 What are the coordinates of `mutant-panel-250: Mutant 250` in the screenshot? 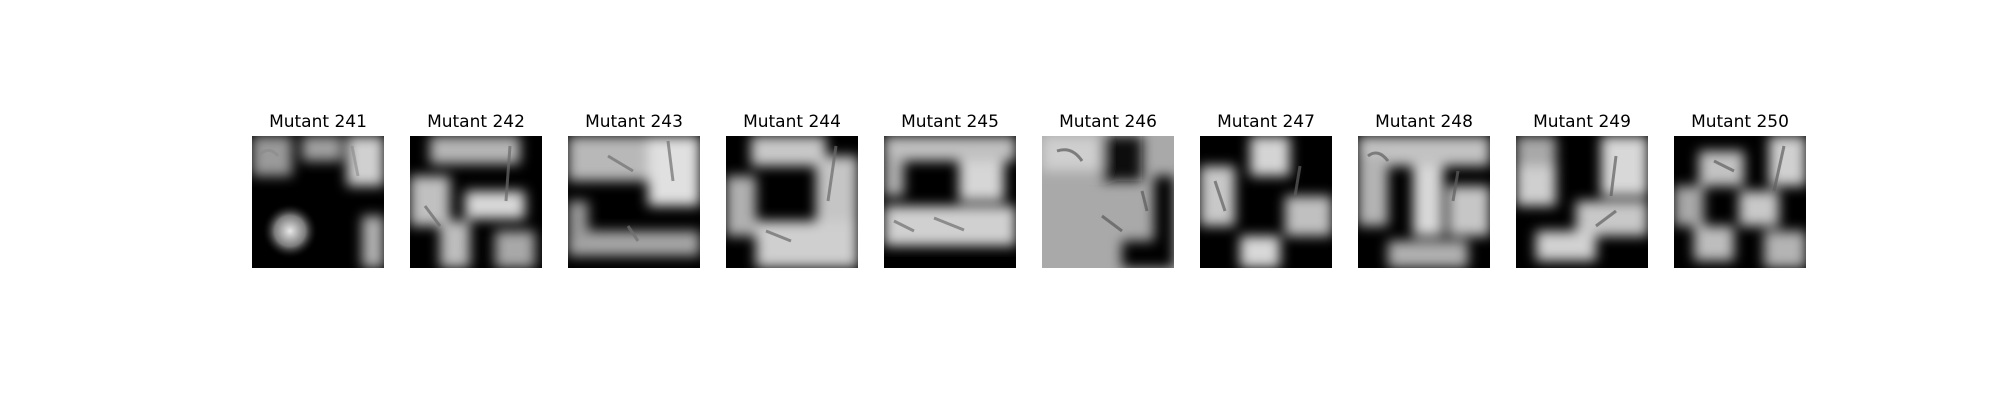 It's located at (1740, 192).